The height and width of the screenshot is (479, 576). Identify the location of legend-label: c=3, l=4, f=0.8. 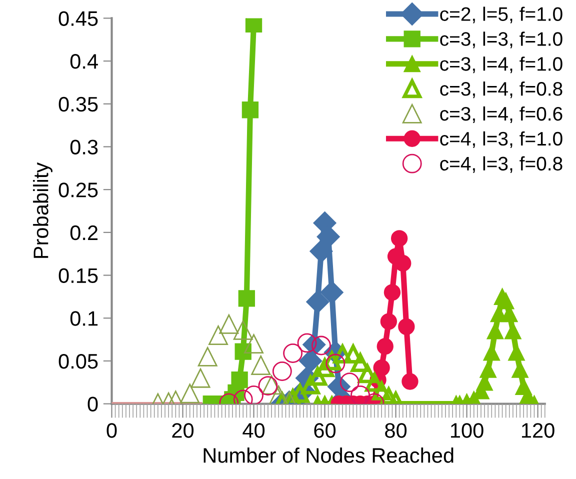
(501, 89).